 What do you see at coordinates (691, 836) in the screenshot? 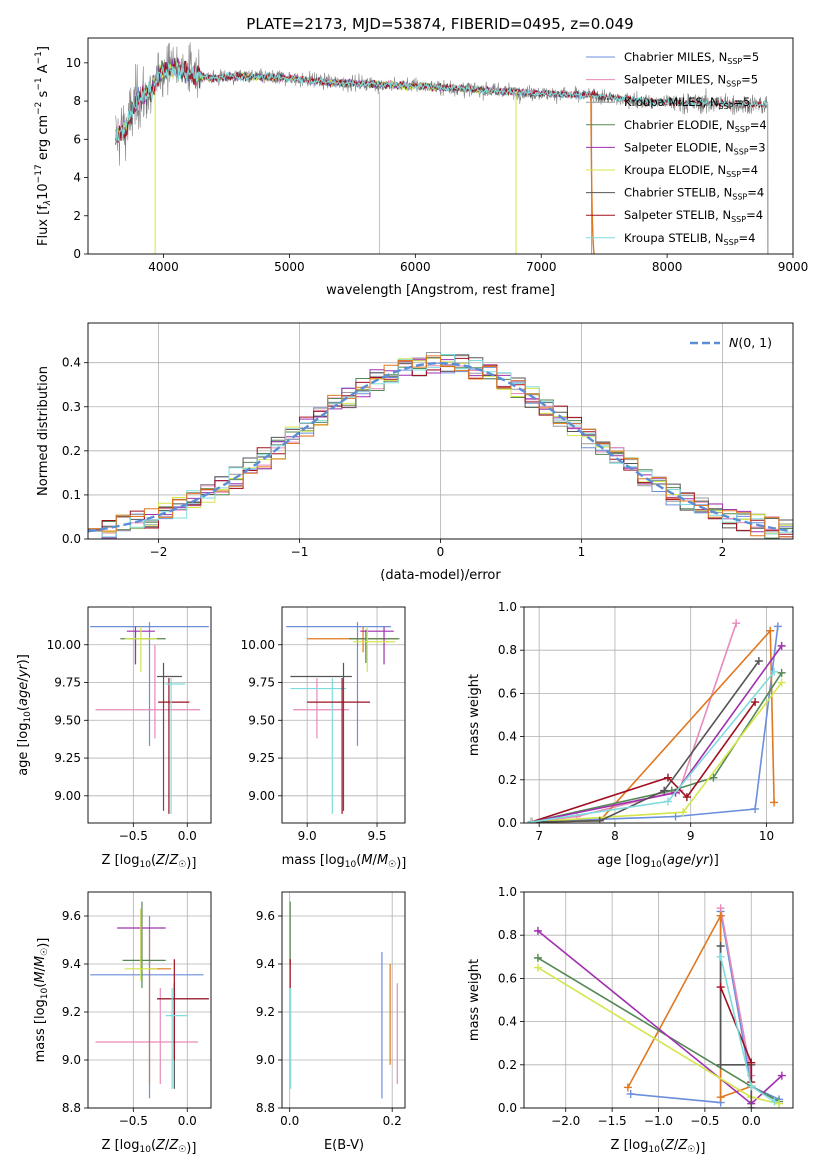
I see `x-tick-label: 9` at bounding box center [691, 836].